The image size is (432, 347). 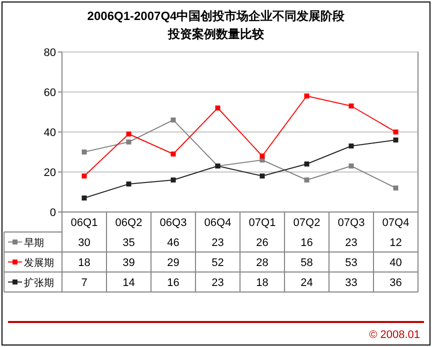 What do you see at coordinates (218, 263) in the screenshot?
I see `data-label: 52` at bounding box center [218, 263].